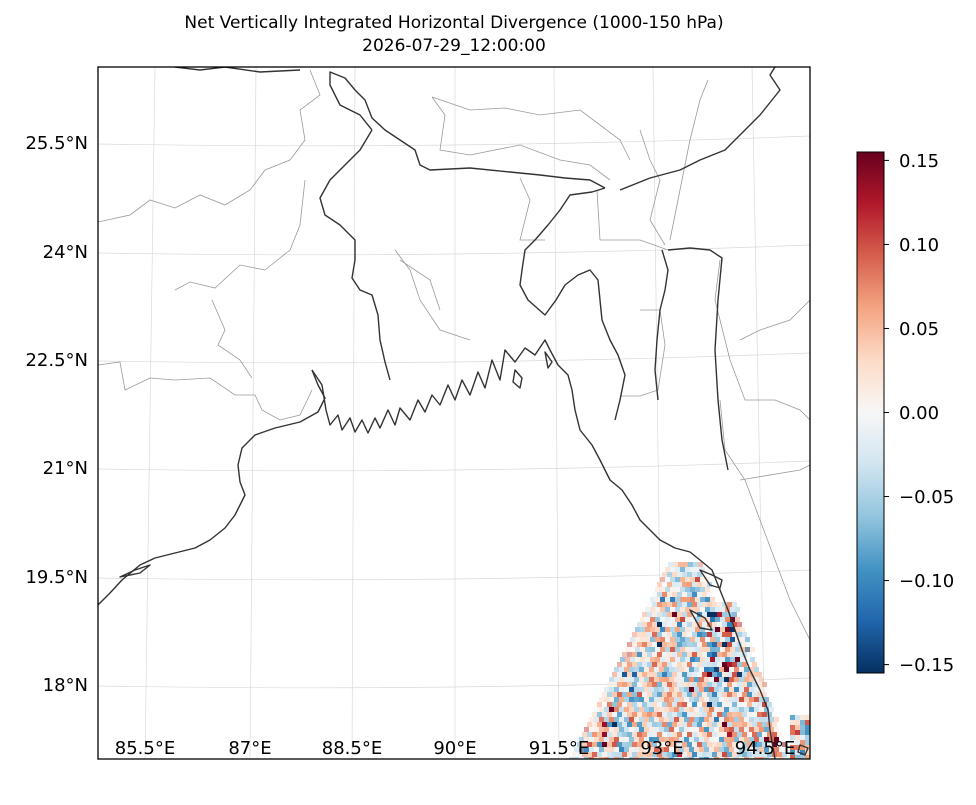 Image resolution: width=976 pixels, height=805 pixels. What do you see at coordinates (872, 412) in the screenshot?
I see `colorbar` at bounding box center [872, 412].